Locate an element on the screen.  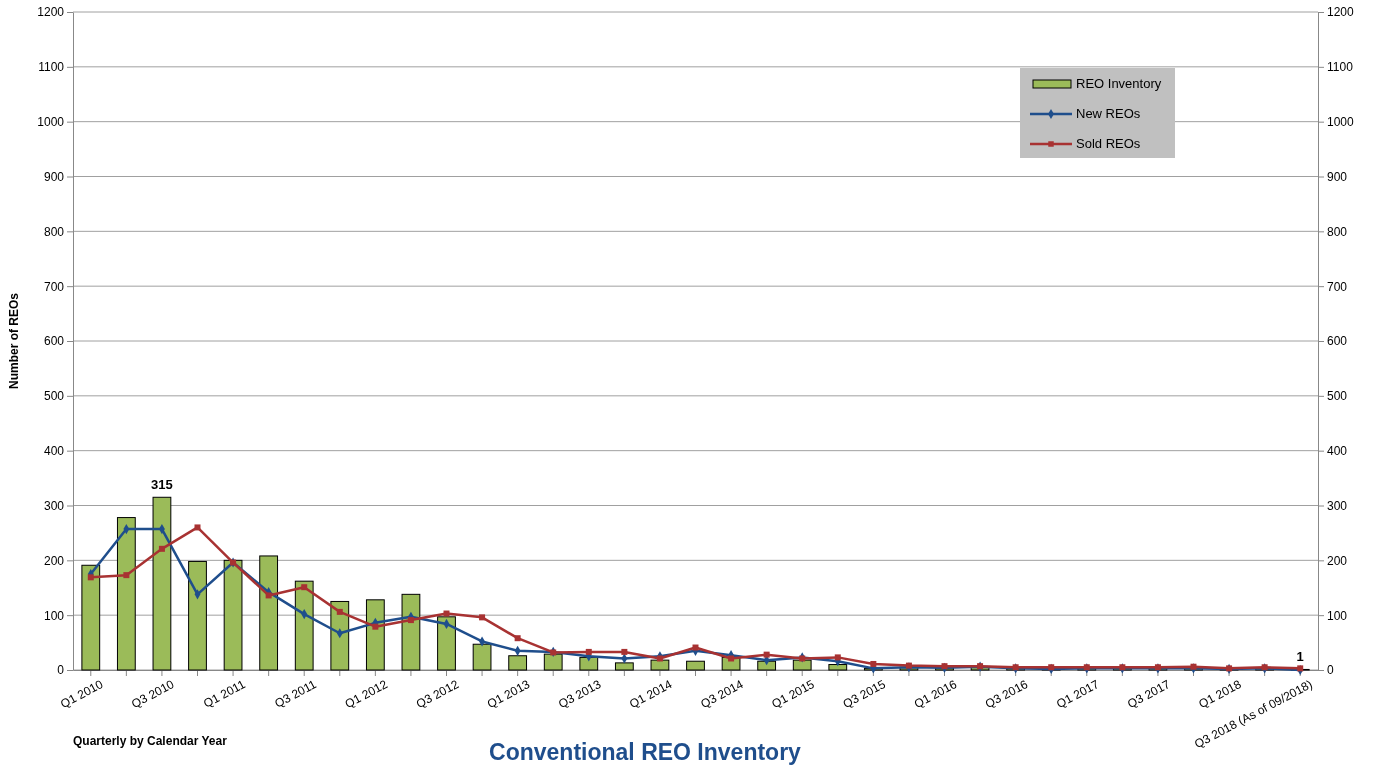
y-tick-label: 200 is located at coordinates (54, 560).